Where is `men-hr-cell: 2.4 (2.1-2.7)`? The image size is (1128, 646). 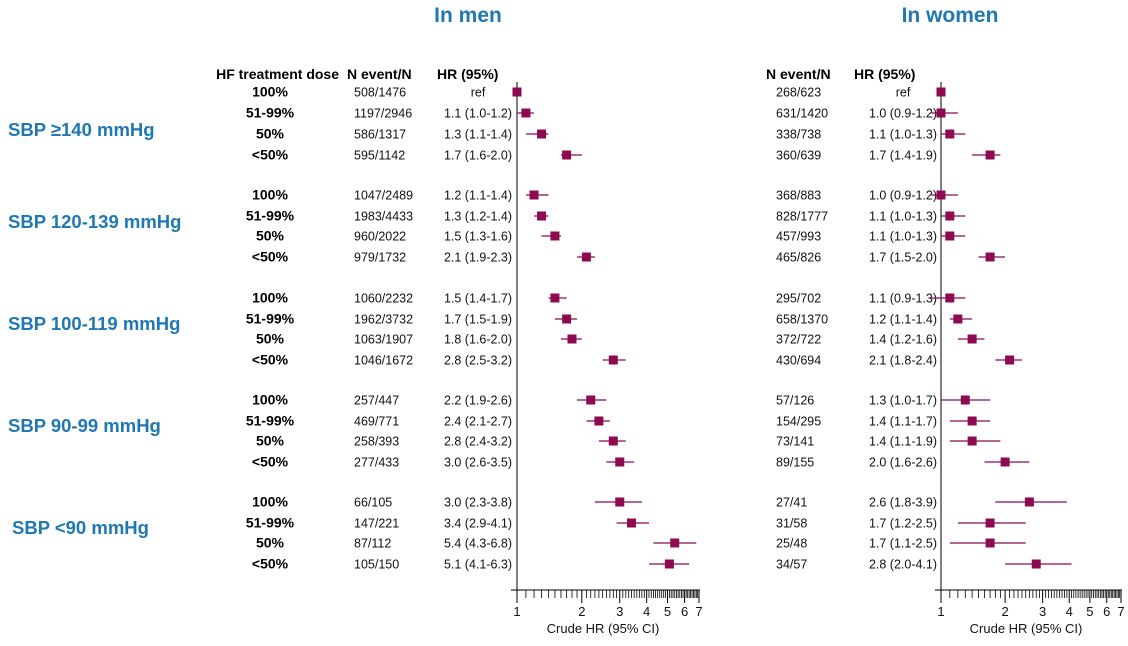
men-hr-cell: 2.4 (2.1-2.7) is located at coordinates (478, 422).